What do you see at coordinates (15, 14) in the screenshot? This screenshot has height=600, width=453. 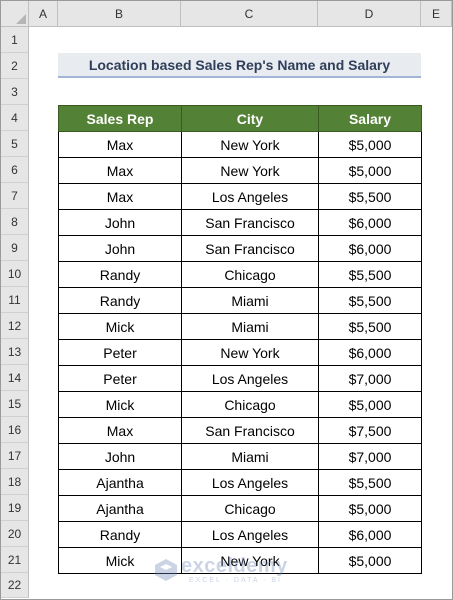 I see `select-all-corner` at bounding box center [15, 14].